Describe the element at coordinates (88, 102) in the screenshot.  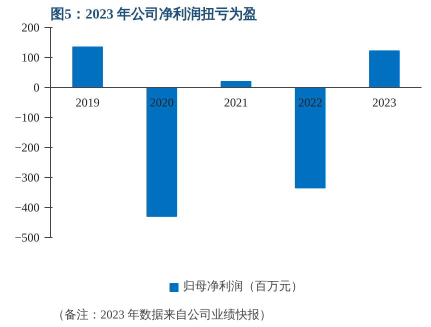
I see `x-tick-label: 2019` at that location.